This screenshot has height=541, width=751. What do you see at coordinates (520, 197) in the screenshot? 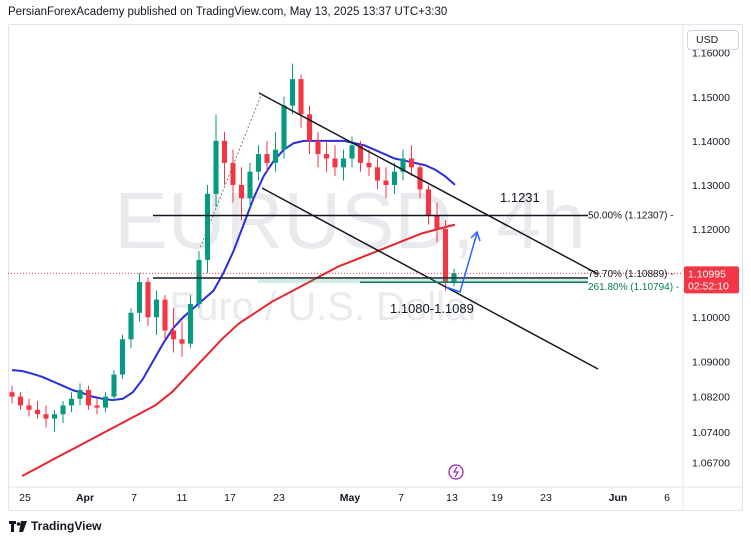
I see `annotation-target: 1.1231` at bounding box center [520, 197].